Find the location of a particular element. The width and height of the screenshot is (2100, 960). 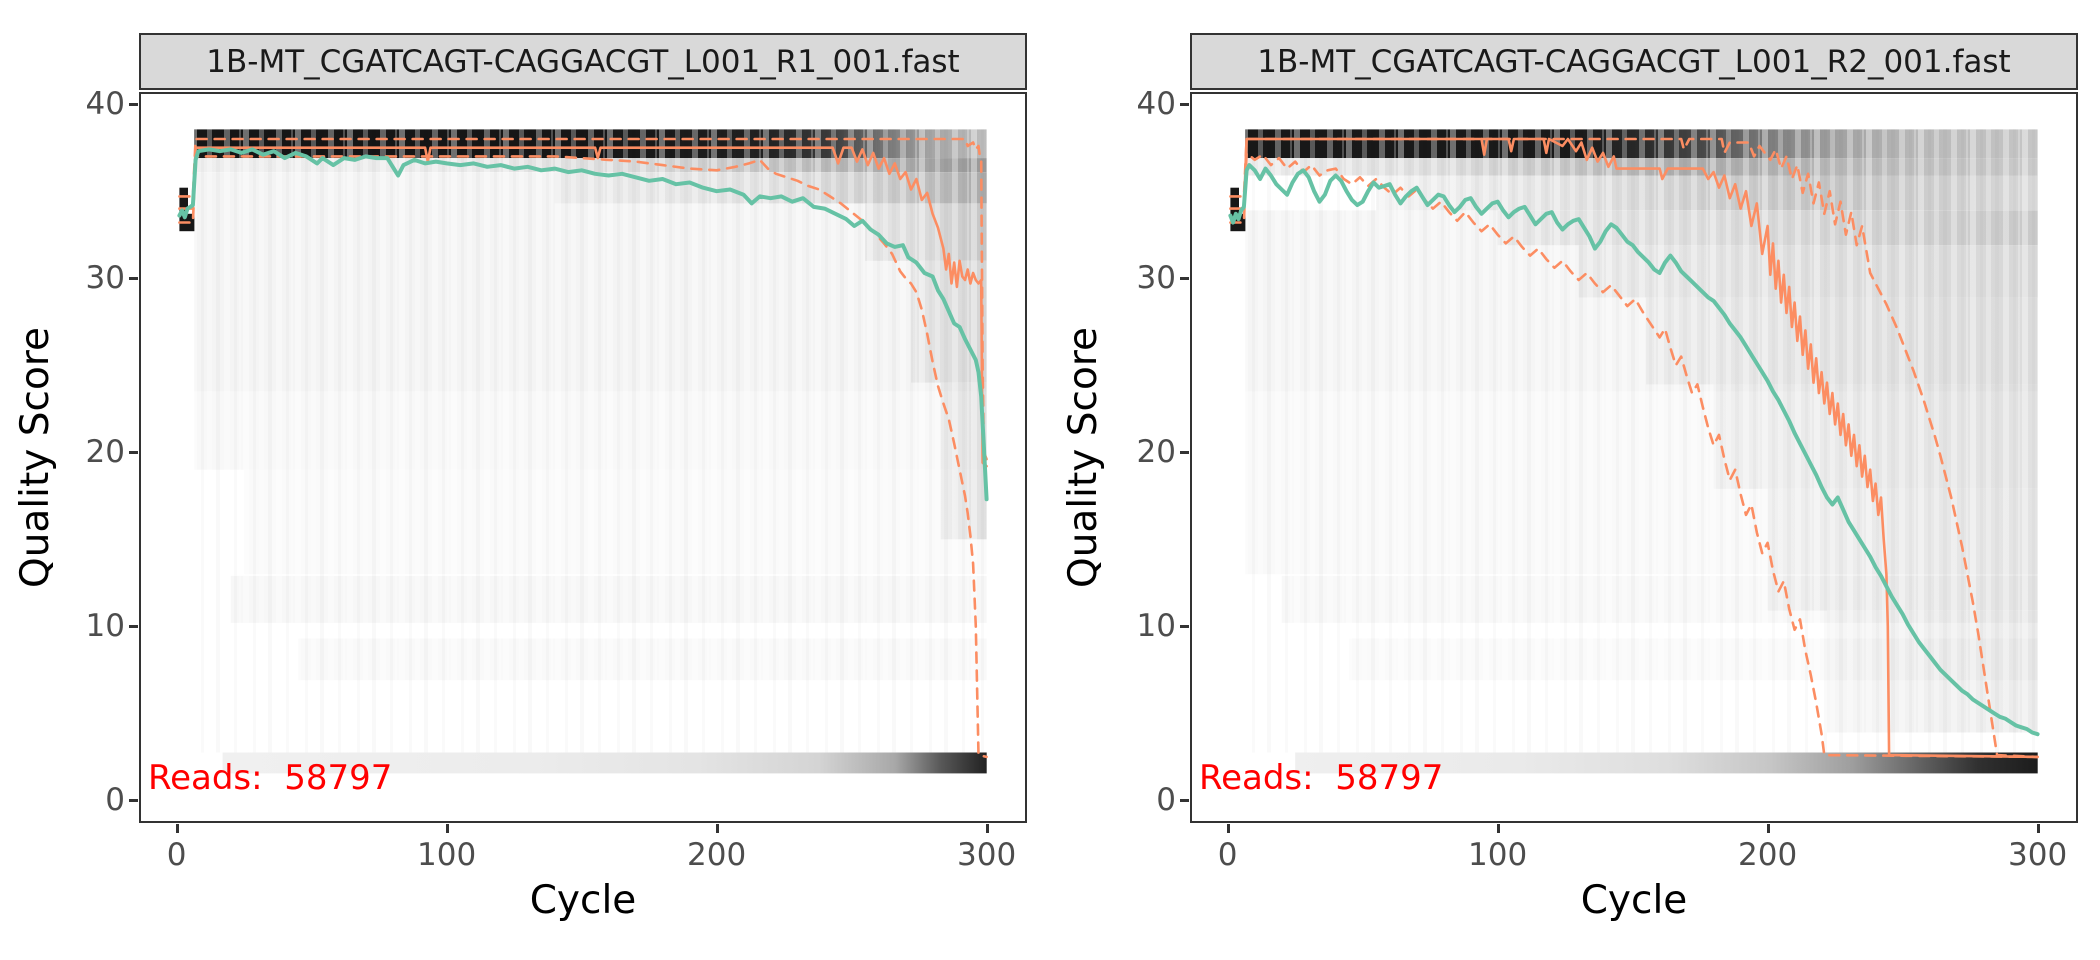

x-axis-title-r2: Cycle is located at coordinates (1634, 900).